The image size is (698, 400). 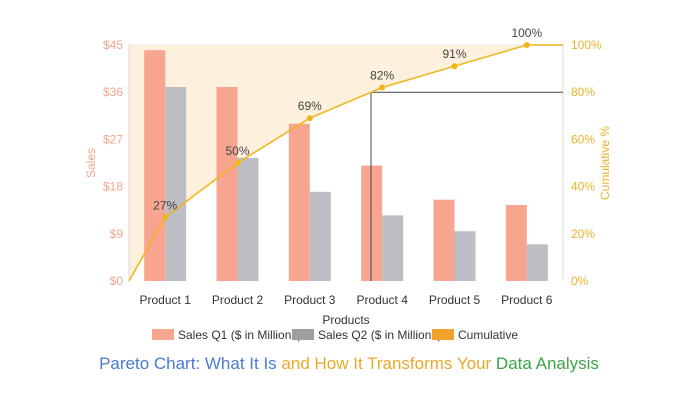 I want to click on x-tick-label-6: Product 6, so click(x=527, y=300).